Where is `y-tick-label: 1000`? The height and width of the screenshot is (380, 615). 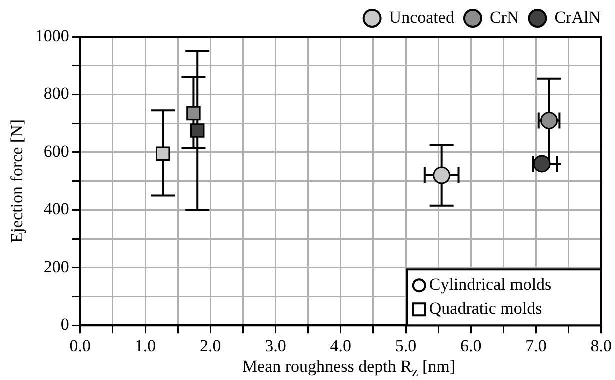
y-tick-label: 1000 is located at coordinates (52, 36).